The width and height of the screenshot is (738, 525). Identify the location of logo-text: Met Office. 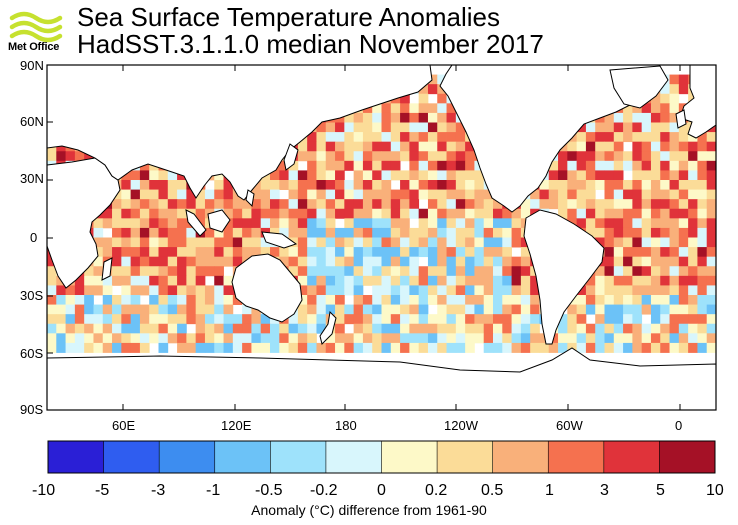
(34, 47).